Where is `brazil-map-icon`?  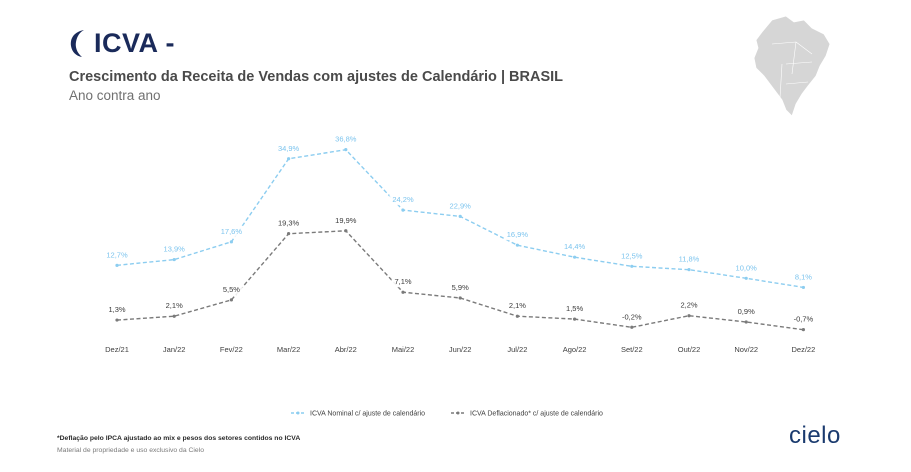
brazil-map-icon is located at coordinates (792, 66).